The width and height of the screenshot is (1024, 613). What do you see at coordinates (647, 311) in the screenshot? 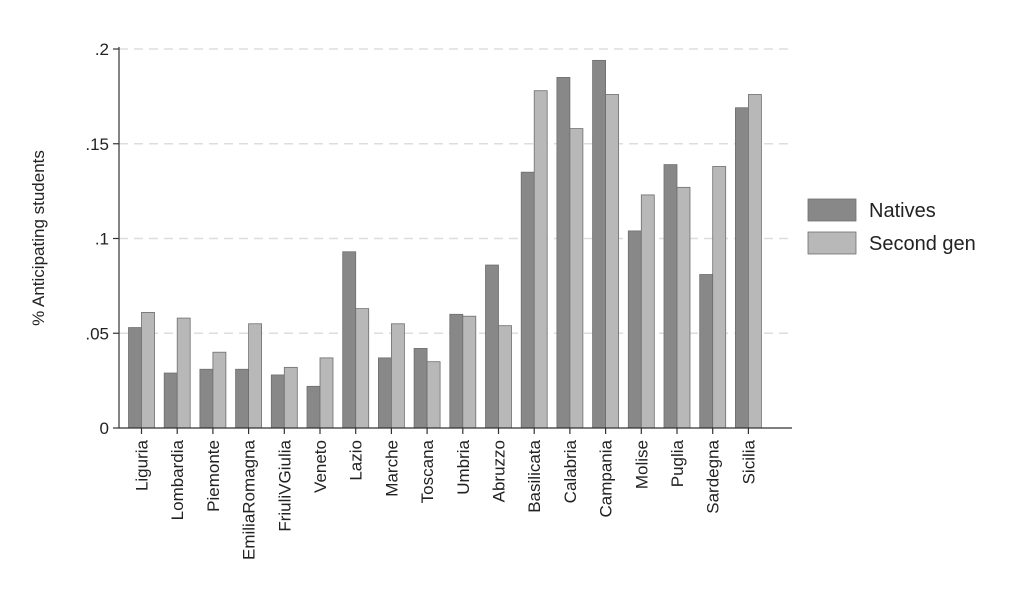
I see `bar-second-gen-molise` at bounding box center [647, 311].